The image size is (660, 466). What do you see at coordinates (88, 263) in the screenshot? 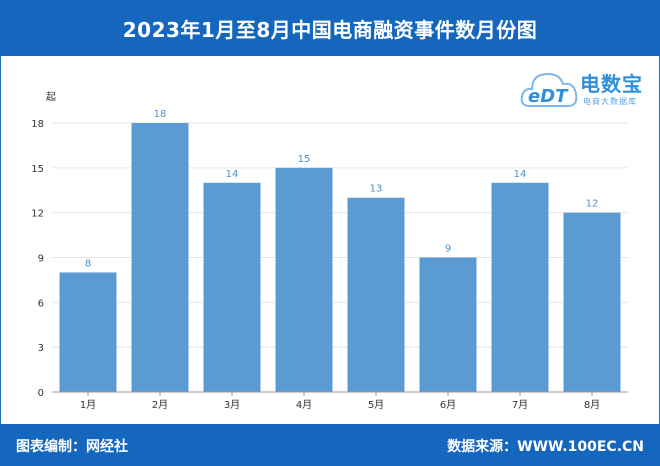
I see `data-label: 8` at bounding box center [88, 263].